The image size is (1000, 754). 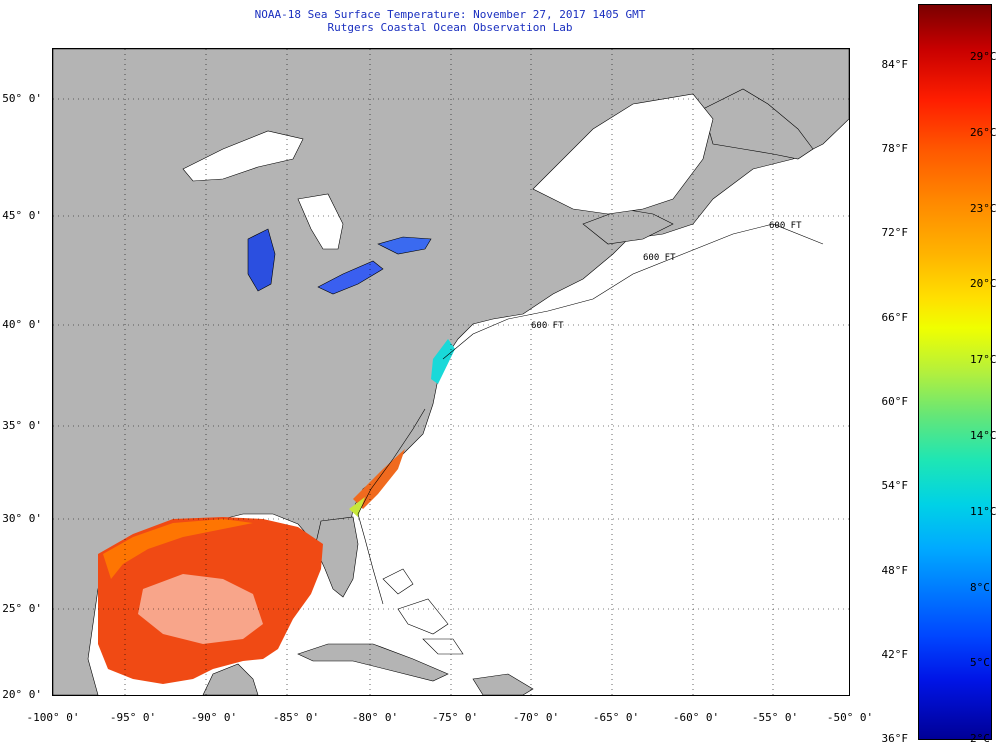 I want to click on lon-label-55: -55° 0', so click(x=775, y=717).